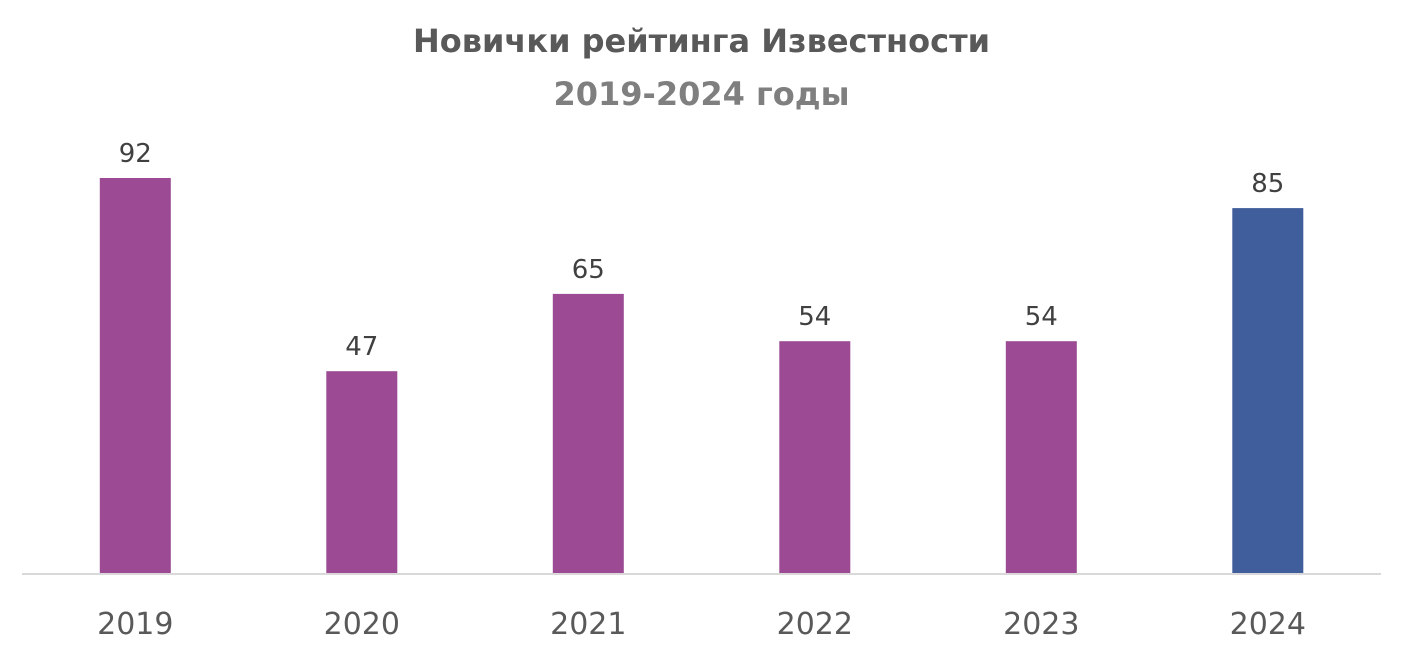 The width and height of the screenshot is (1403, 658). What do you see at coordinates (1041, 457) in the screenshot?
I see `bar-2023` at bounding box center [1041, 457].